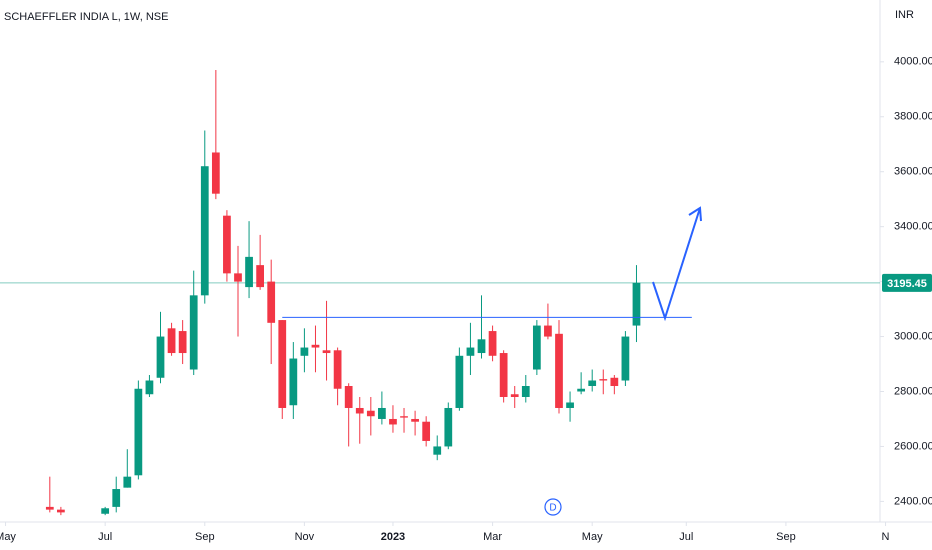  I want to click on x-tick-label: 2023, so click(393, 537).